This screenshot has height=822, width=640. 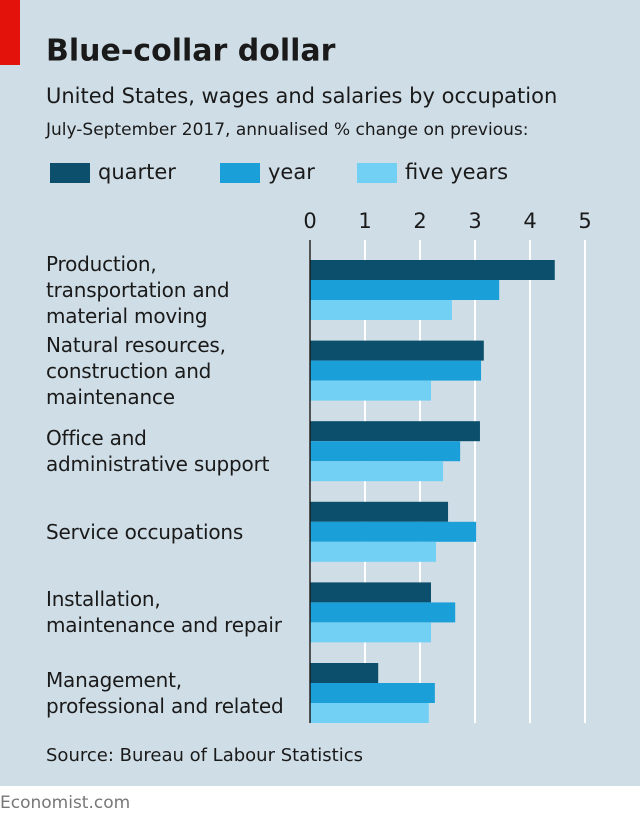 What do you see at coordinates (137, 172) in the screenshot?
I see `legend-label: quarter` at bounding box center [137, 172].